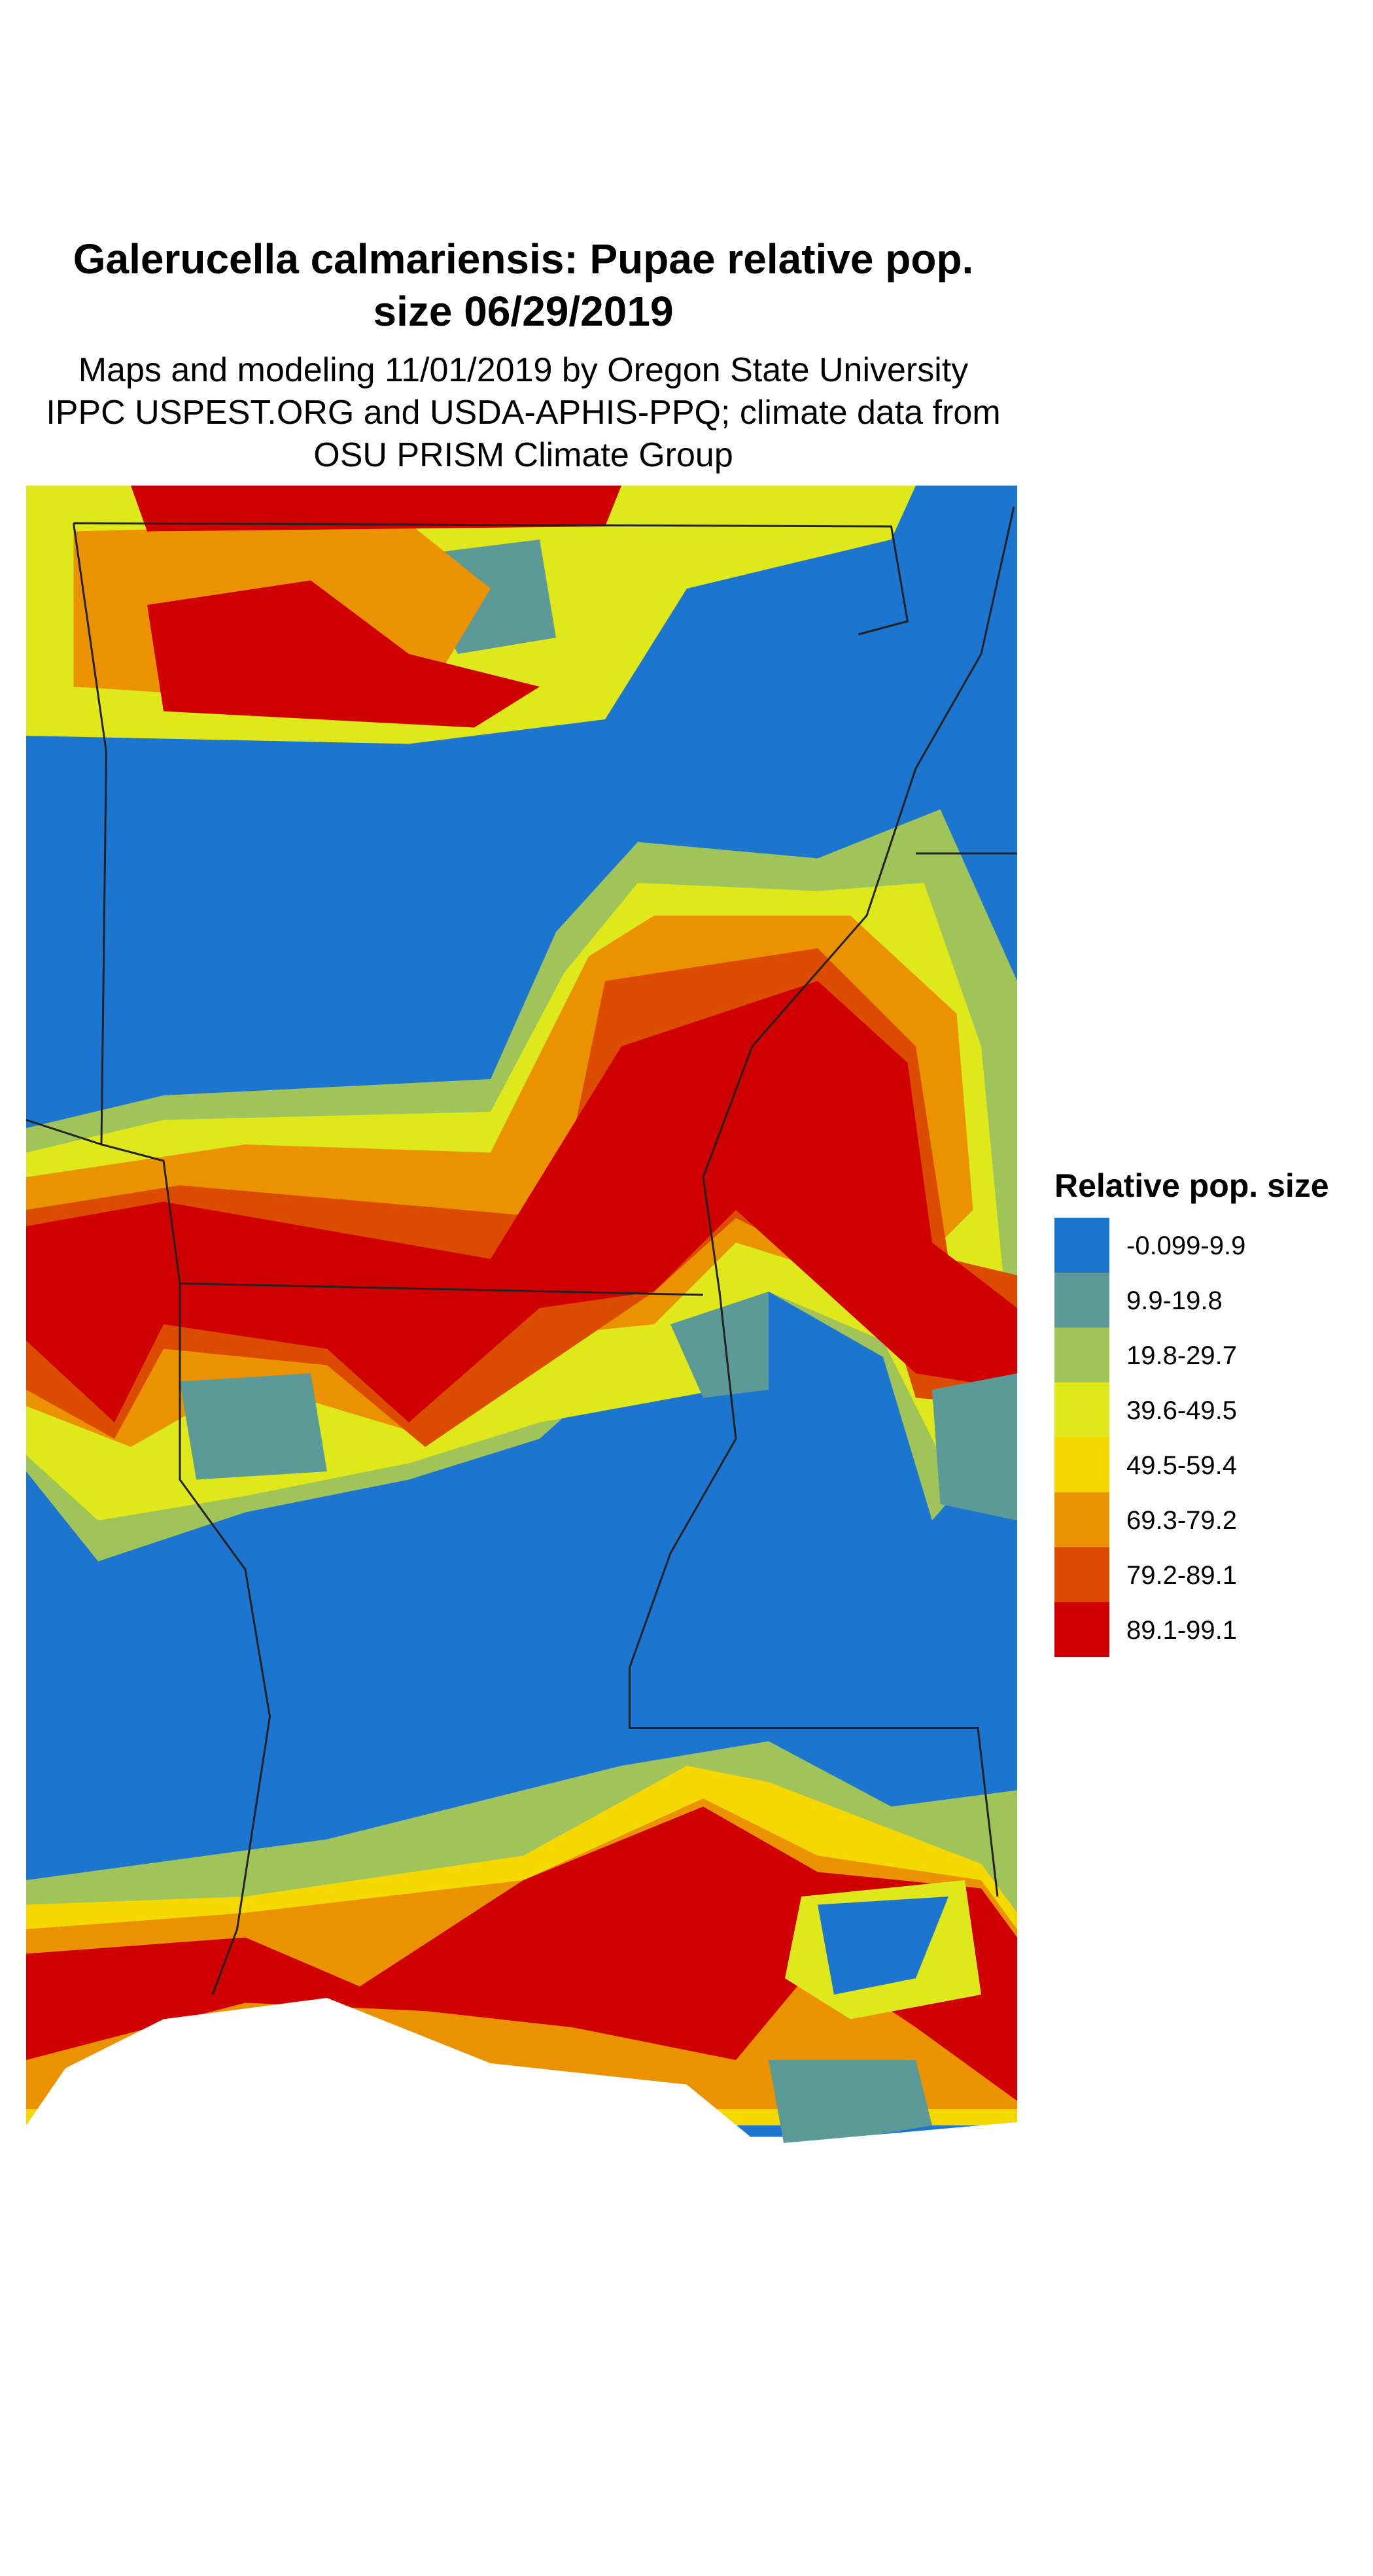  Describe the element at coordinates (1181, 1465) in the screenshot. I see `legend-label: 49.5-59.4` at that location.